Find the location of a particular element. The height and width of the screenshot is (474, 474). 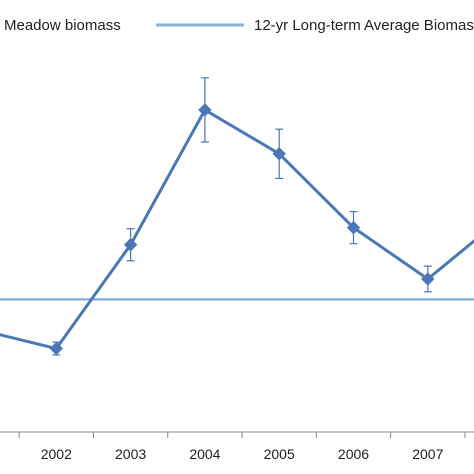

x-tick-label-2007: 2007 is located at coordinates (427, 454).